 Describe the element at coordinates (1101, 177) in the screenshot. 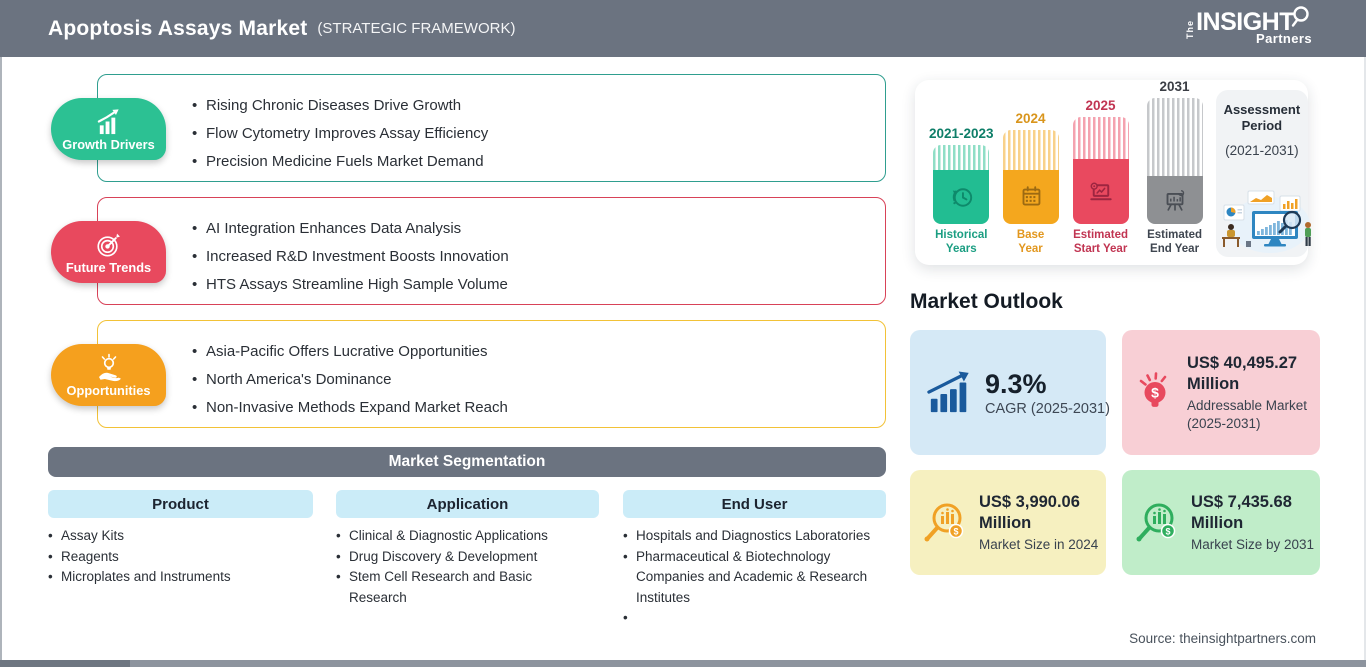

I see `estimated-start-year-bar: 2025 Estimated Start Year` at that location.